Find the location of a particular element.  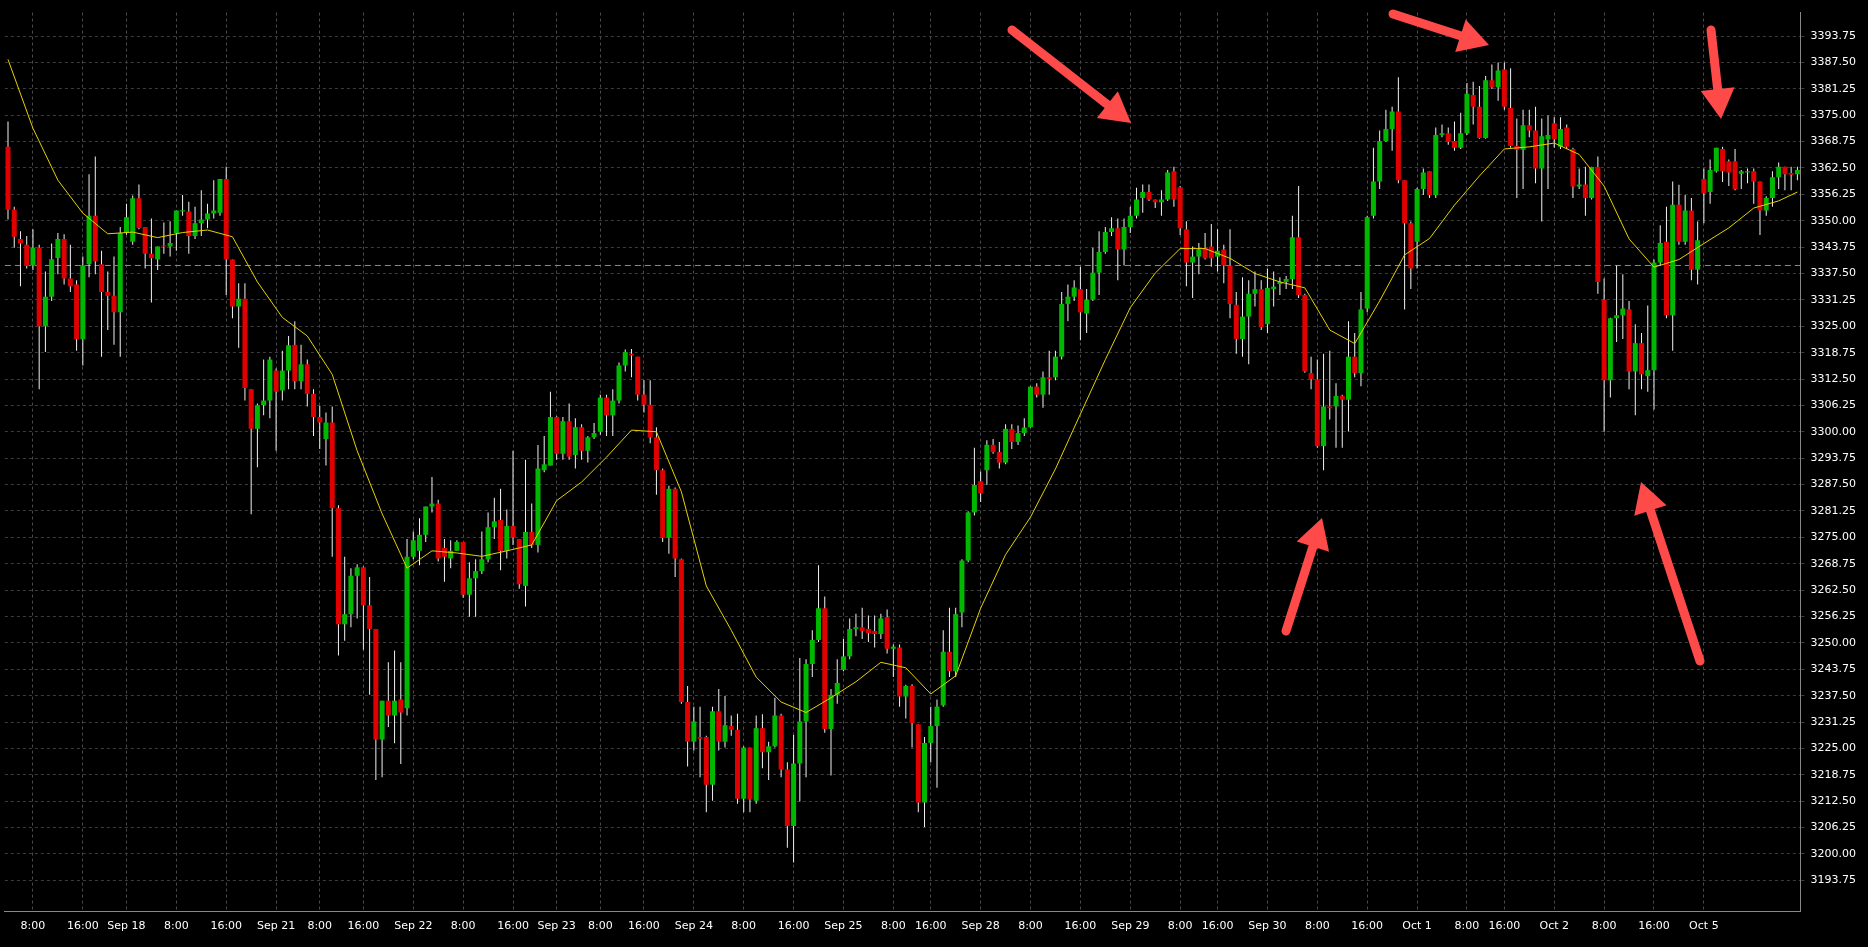

y-tick-label: 3337.50 is located at coordinates (1833, 273).